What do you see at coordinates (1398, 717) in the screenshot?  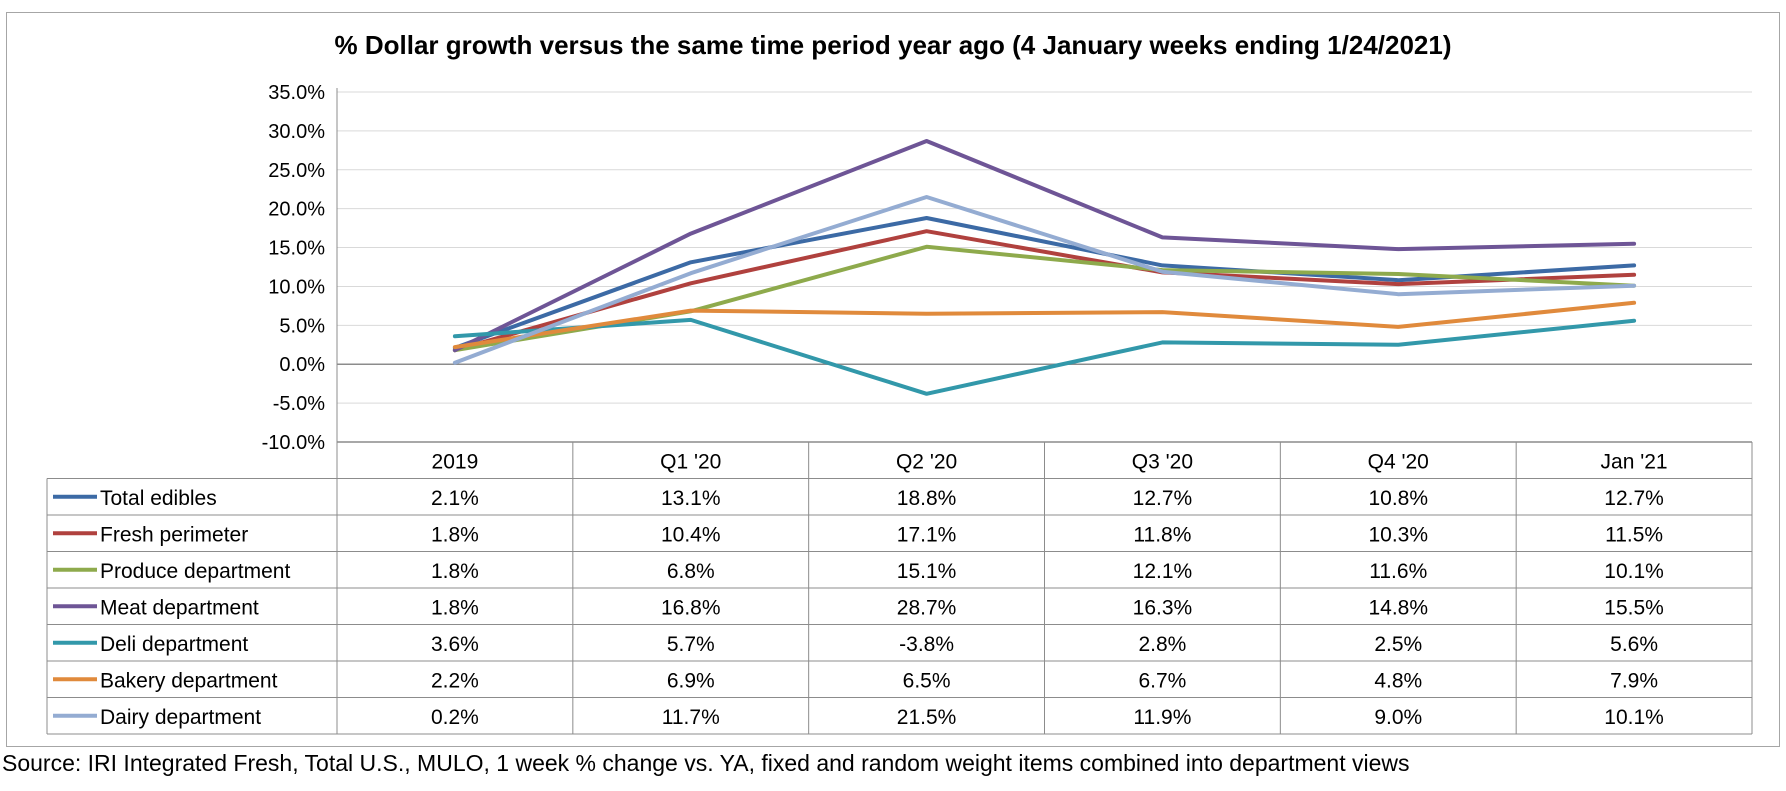 I see `data-label: 9.0%` at bounding box center [1398, 717].